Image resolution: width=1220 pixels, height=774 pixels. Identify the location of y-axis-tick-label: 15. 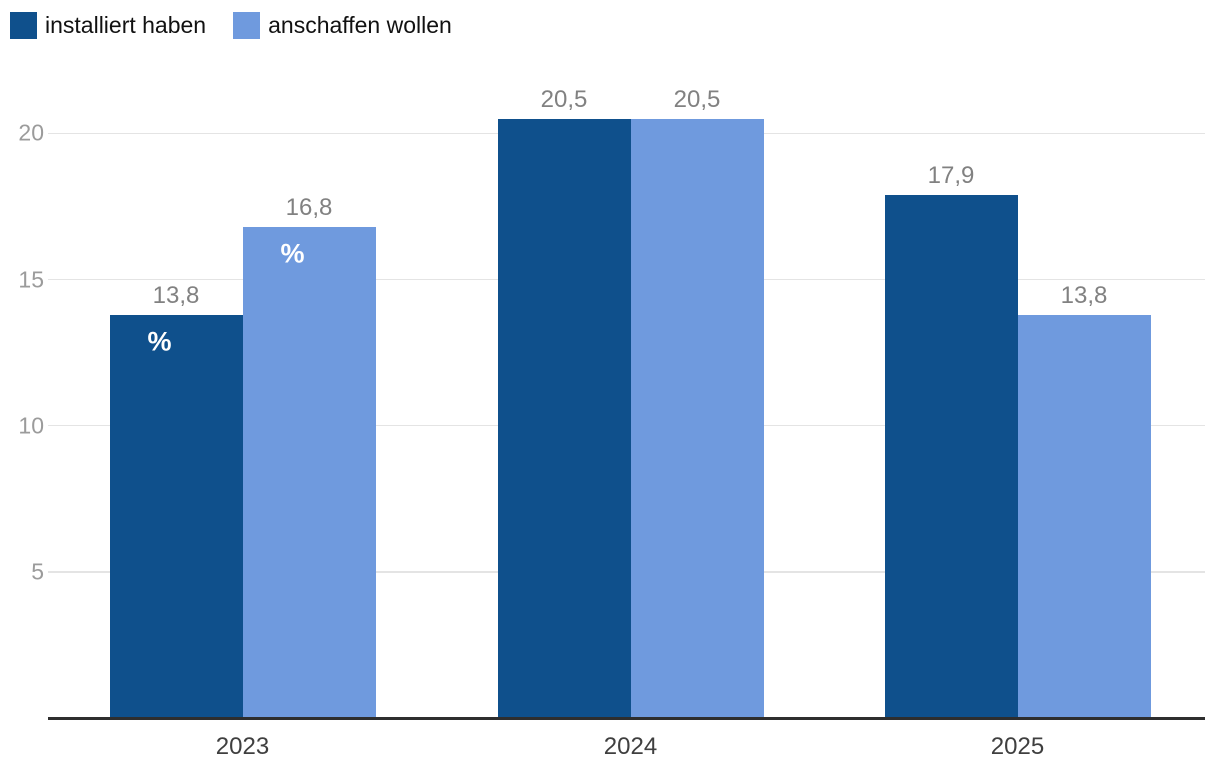
(31, 279).